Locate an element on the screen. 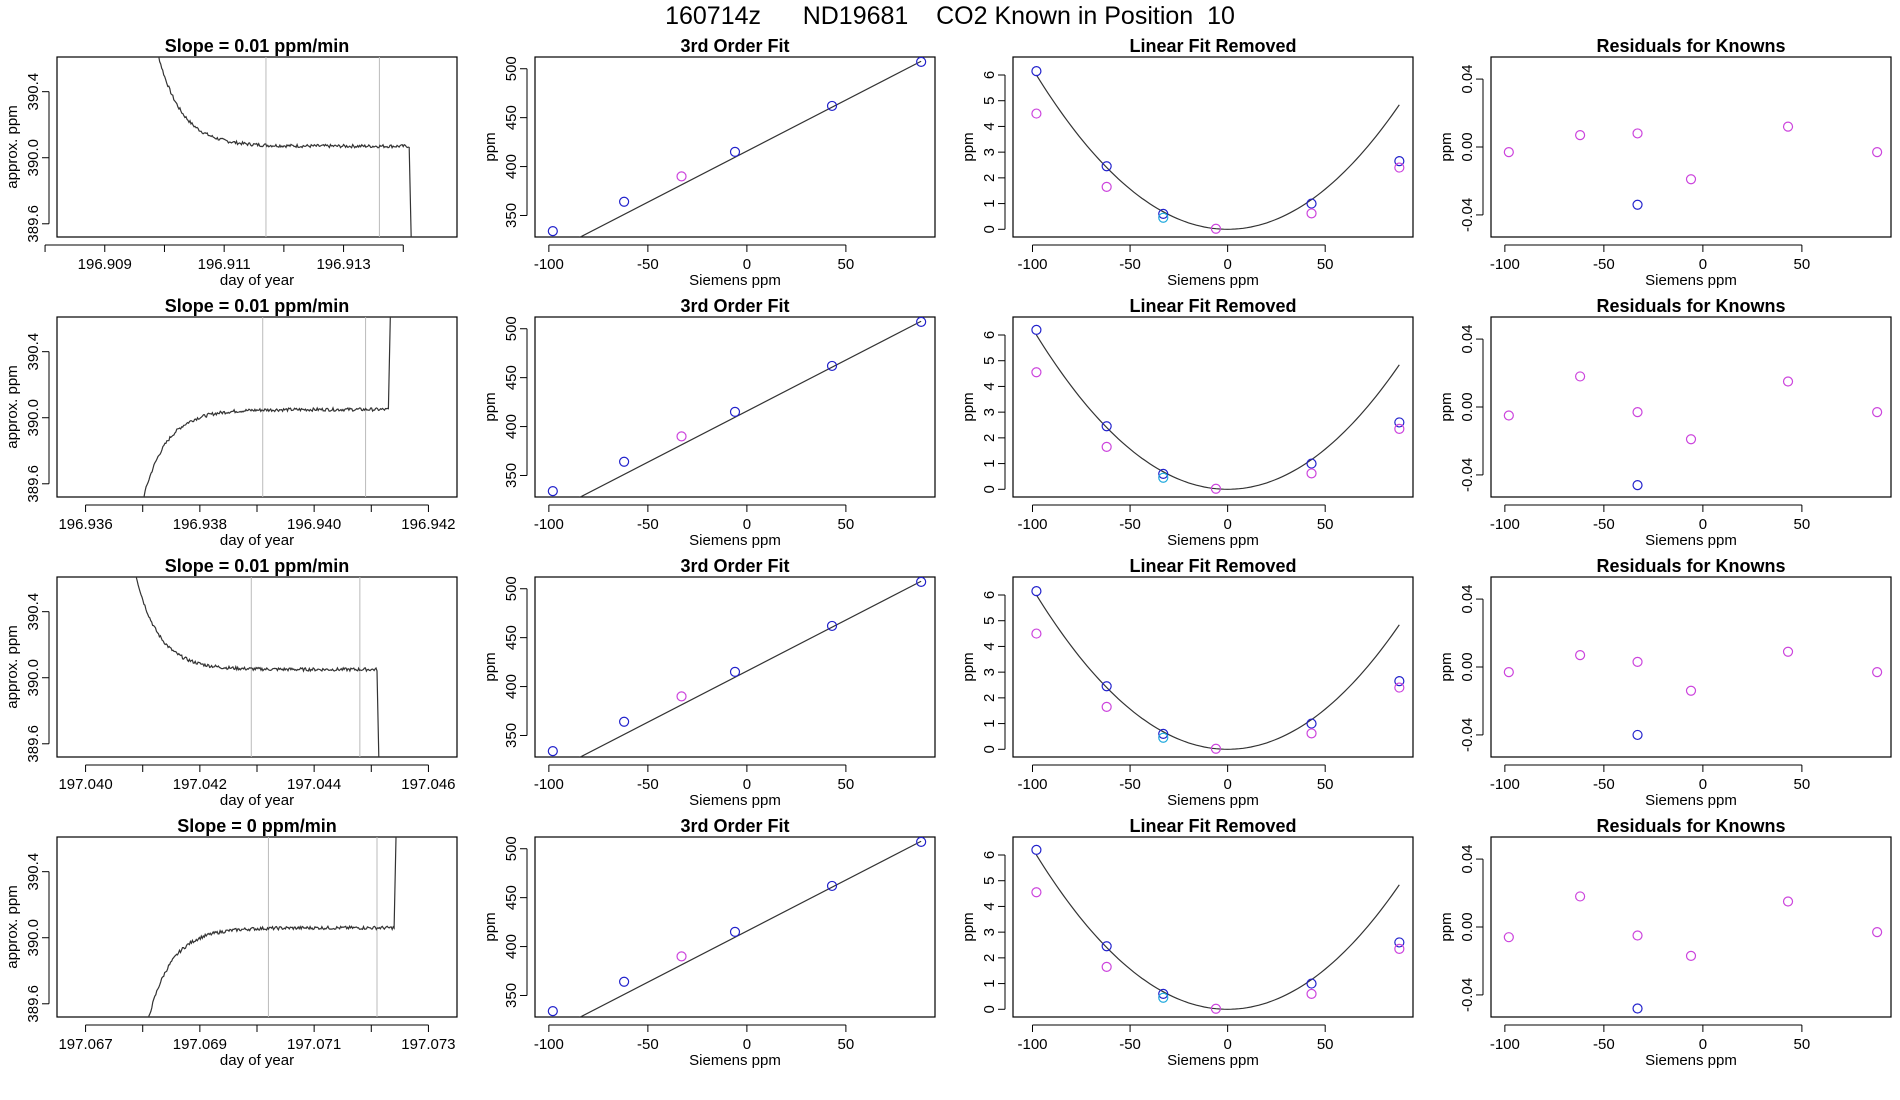 This screenshot has height=1100, width=1900. y-tick-label: 2 is located at coordinates (989, 958).